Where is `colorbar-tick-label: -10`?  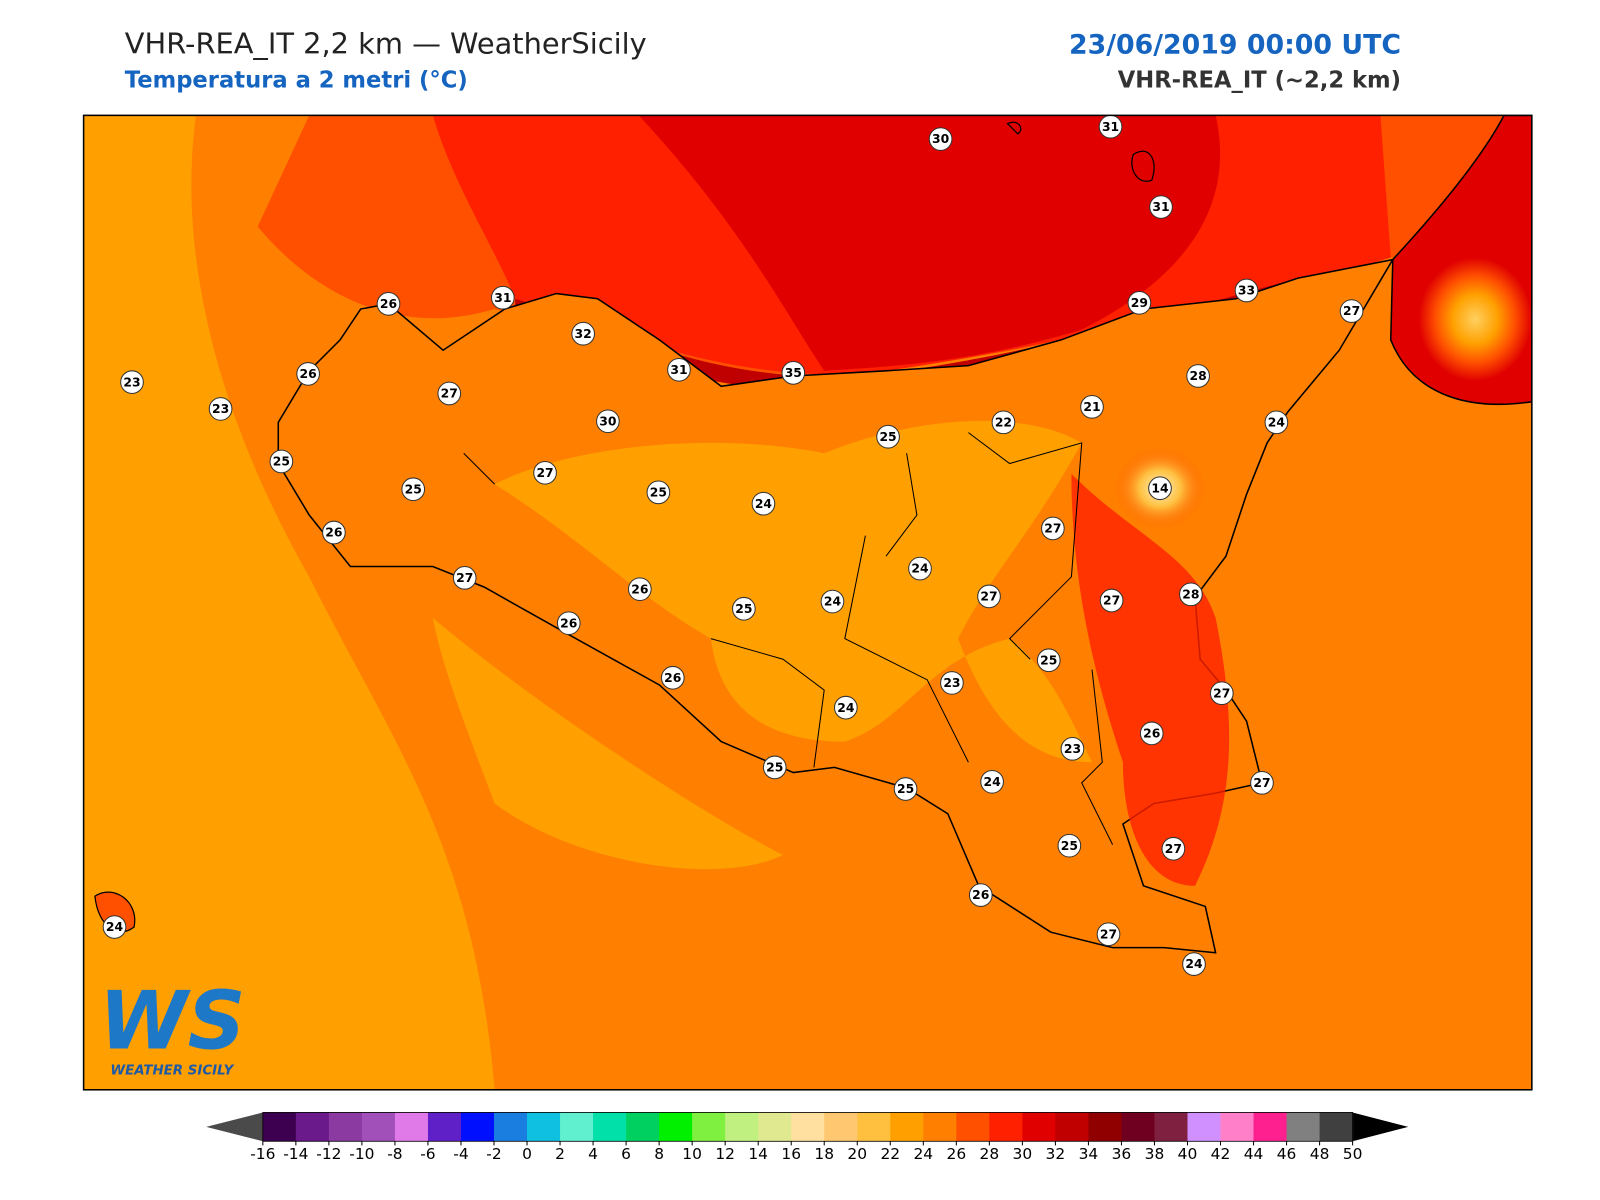
colorbar-tick-label: -10 is located at coordinates (361, 1154).